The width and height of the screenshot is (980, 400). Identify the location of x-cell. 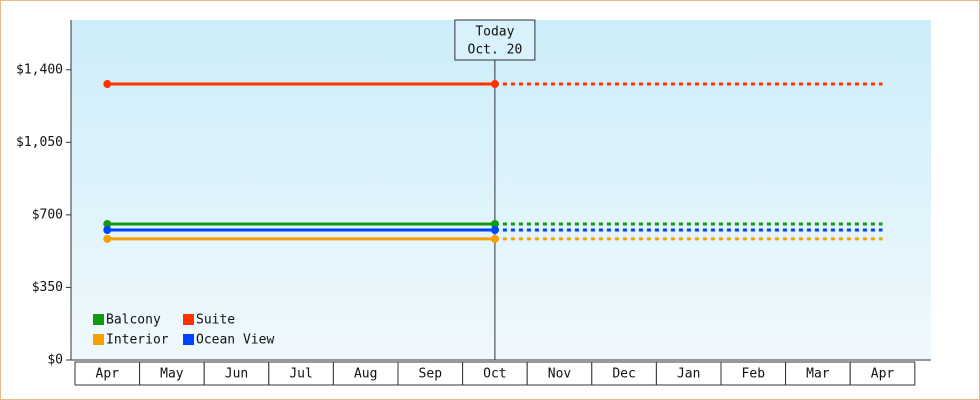
(882, 373).